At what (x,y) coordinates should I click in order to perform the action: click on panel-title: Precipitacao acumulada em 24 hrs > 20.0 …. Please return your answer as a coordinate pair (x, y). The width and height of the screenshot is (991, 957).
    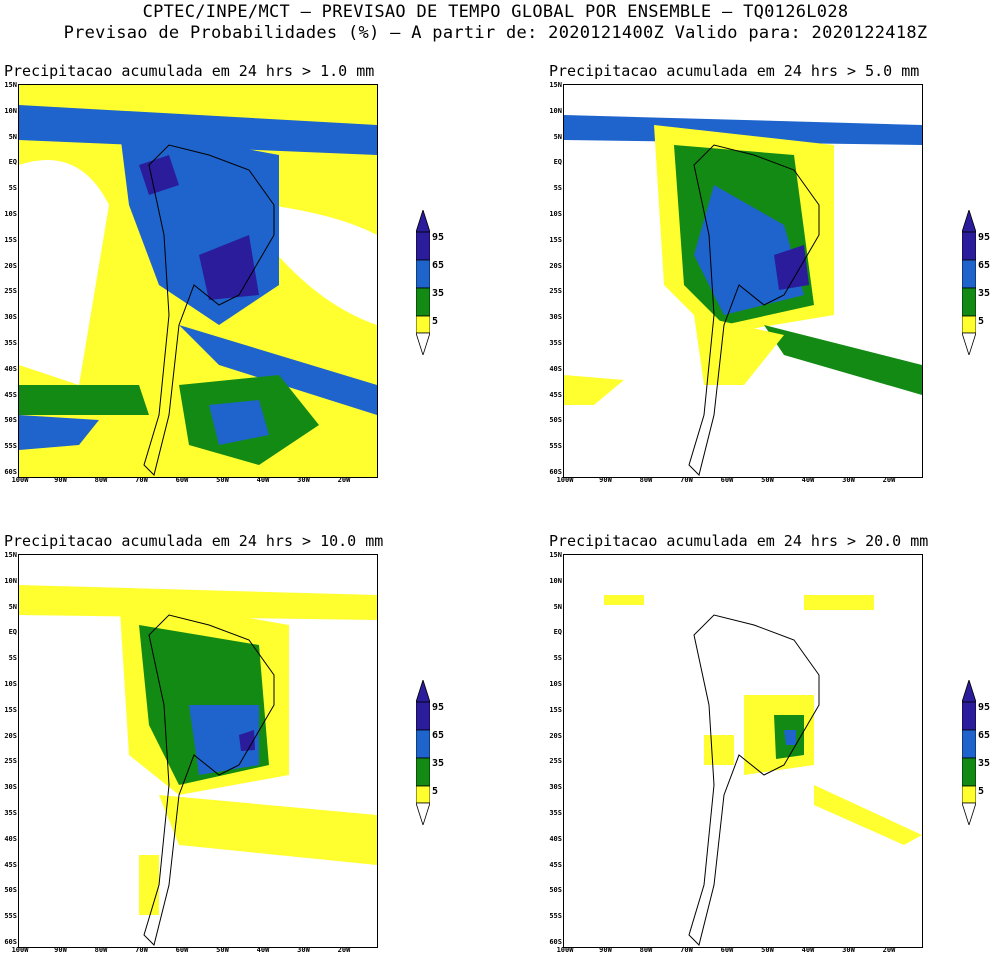
    Looking at the image, I should click on (739, 541).